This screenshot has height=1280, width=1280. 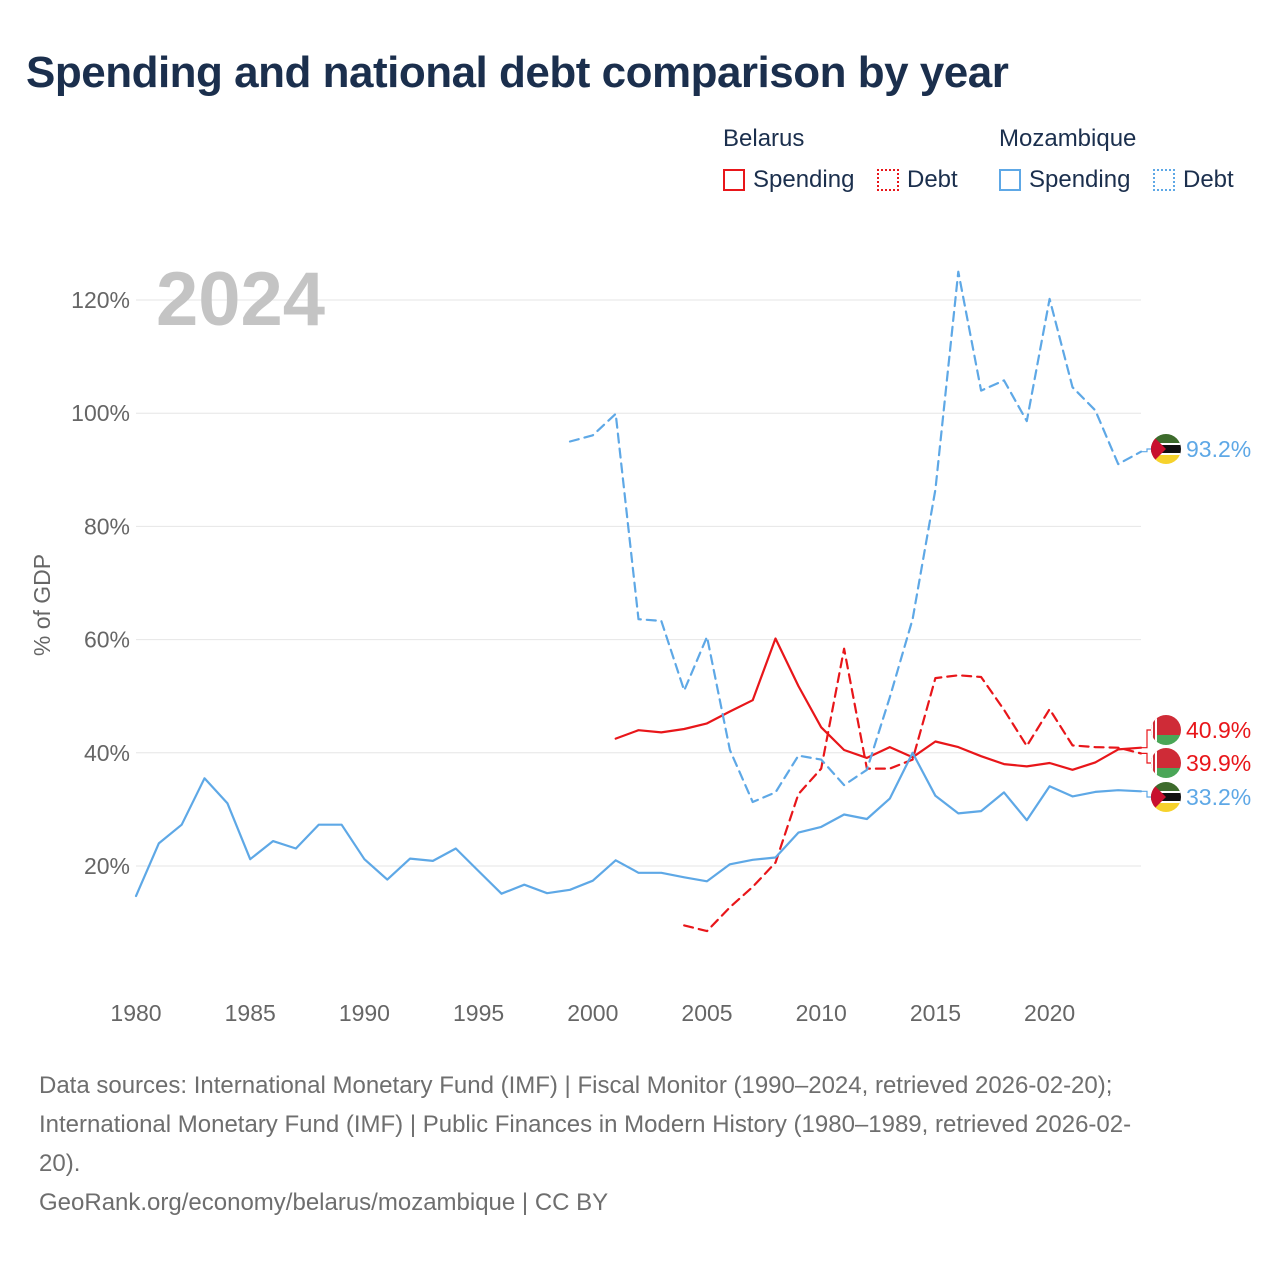 I want to click on end-label-belarus-debt: 39.9%, so click(x=1218, y=763).